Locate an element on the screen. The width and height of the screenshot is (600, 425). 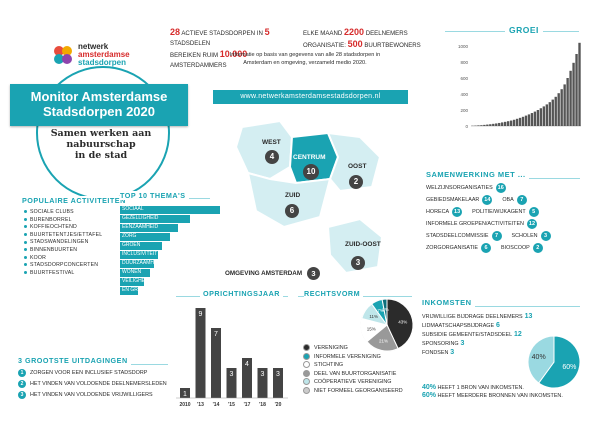
populaire-item: BUURTETENTJES/ETTAFEL is located at coordinates (74, 236).